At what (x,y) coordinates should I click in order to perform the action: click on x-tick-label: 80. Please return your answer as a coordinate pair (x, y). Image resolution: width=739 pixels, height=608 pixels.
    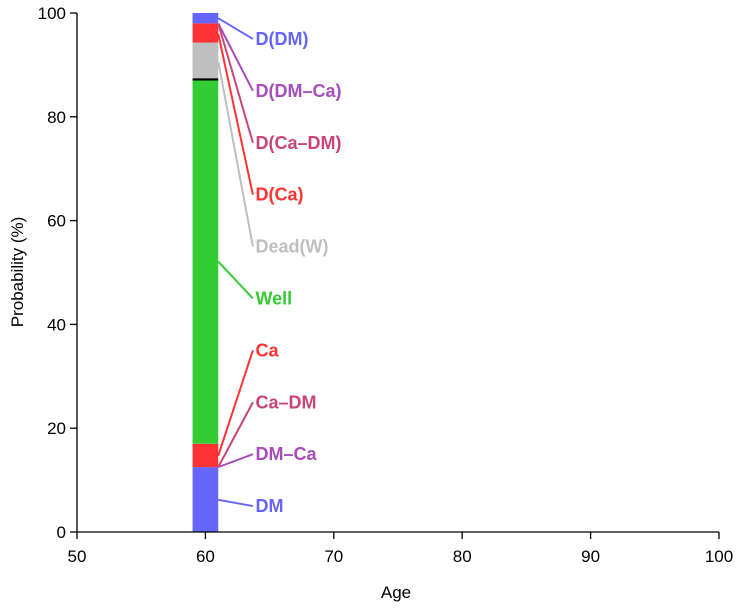
    Looking at the image, I should click on (462, 556).